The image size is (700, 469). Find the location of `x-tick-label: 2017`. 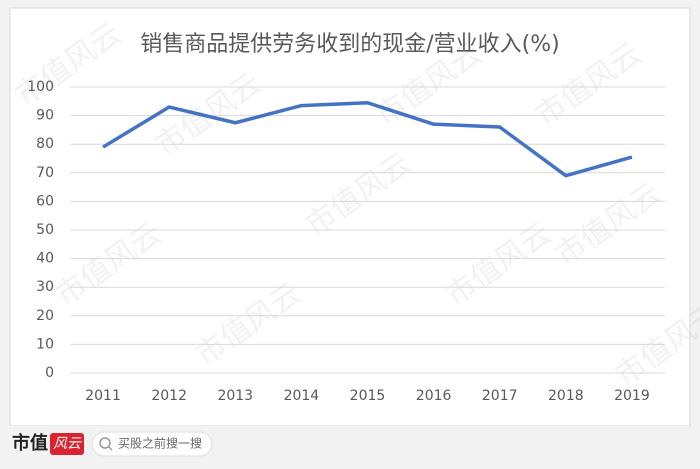

x-tick-label: 2017 is located at coordinates (500, 396).